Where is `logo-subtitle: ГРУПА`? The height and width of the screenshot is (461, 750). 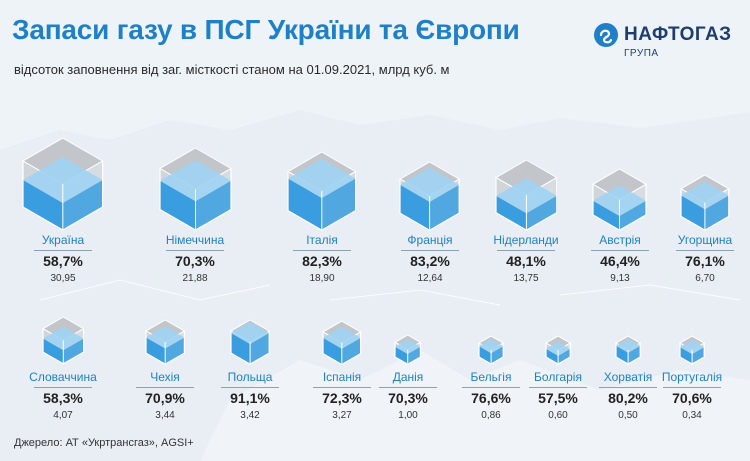
logo-subtitle: ГРУПА is located at coordinates (641, 53).